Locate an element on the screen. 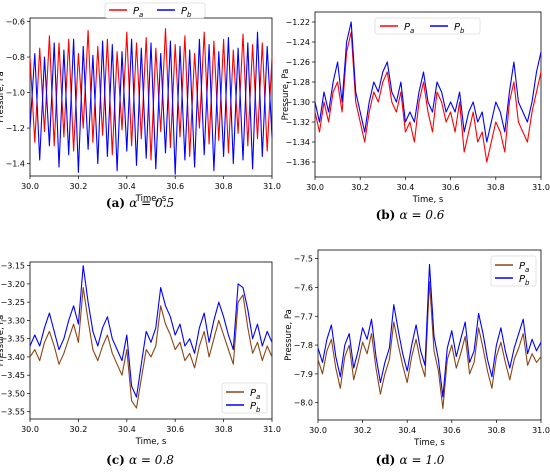  y-tick-label: −3.30 is located at coordinates (12, 320).